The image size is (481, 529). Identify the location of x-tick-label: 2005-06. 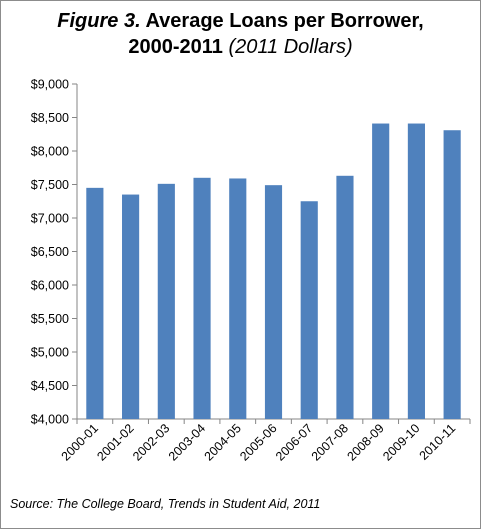
(258, 442).